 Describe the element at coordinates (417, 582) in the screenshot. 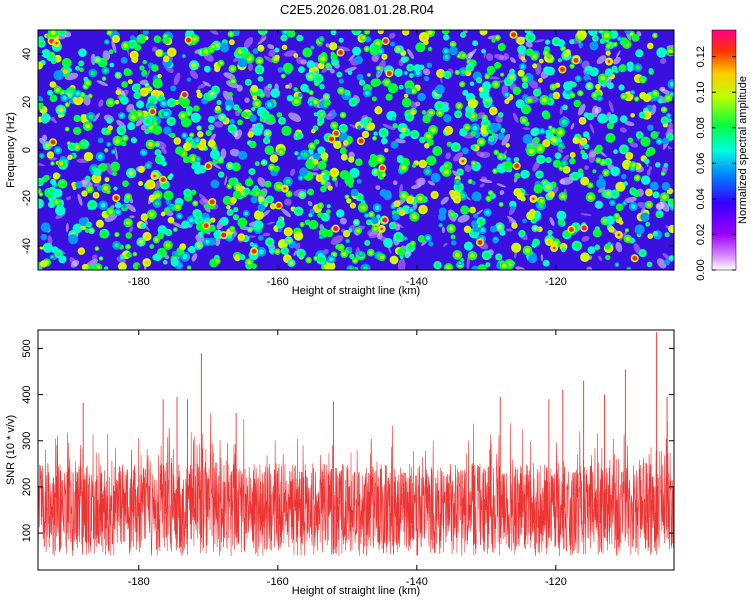

I see `snr-x-tick-label: -140` at that location.